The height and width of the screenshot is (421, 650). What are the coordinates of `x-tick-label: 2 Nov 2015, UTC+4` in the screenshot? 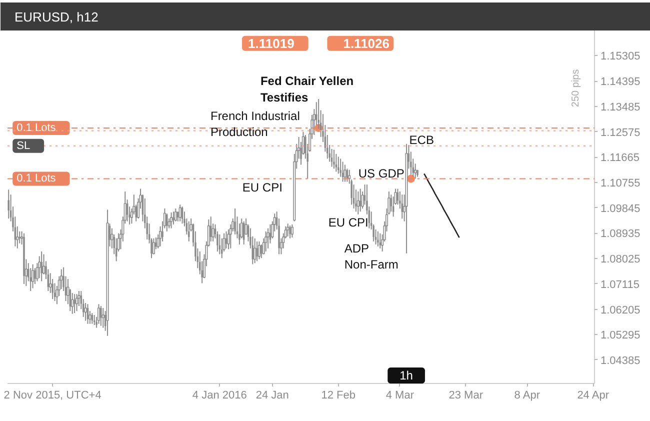 It's located at (53, 396).